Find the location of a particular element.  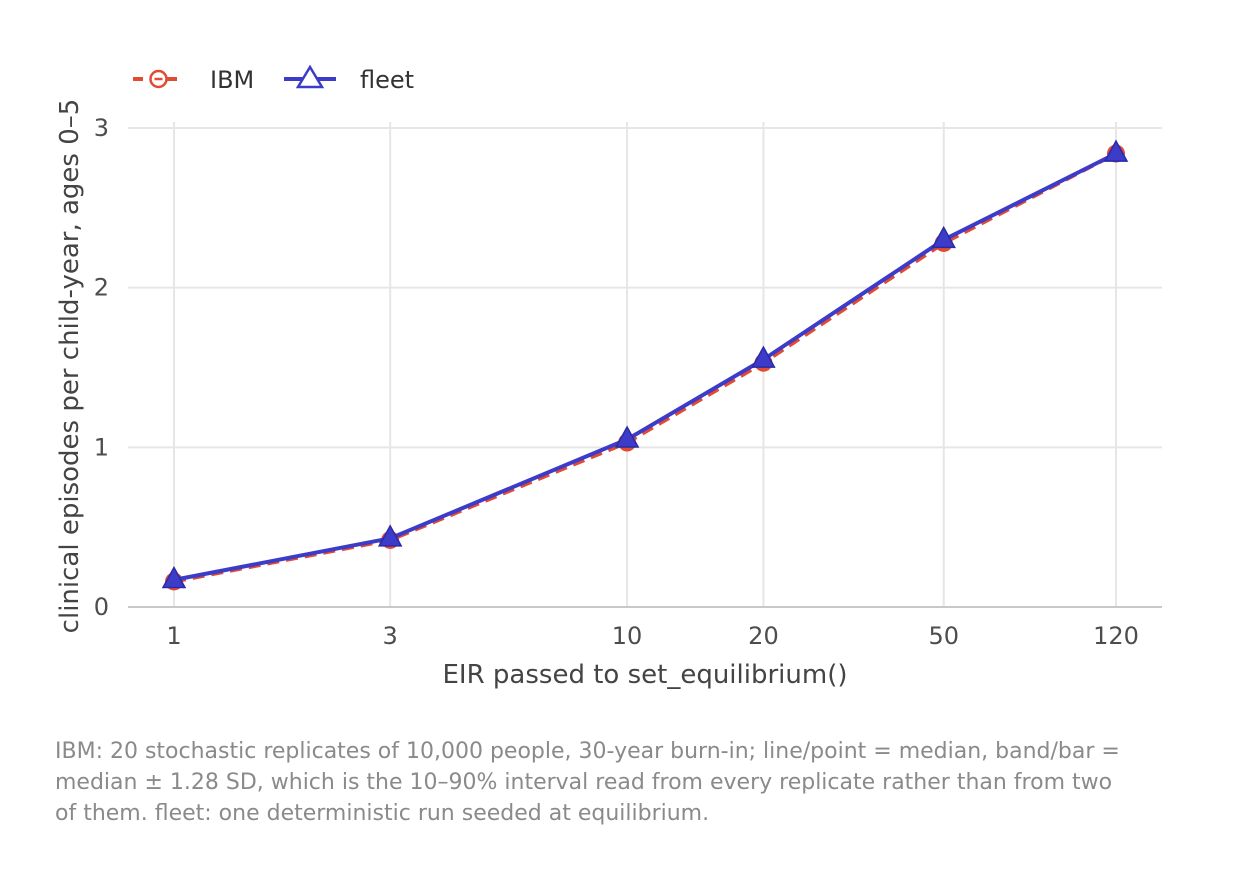

y-tick-label: 2 is located at coordinates (101, 288).